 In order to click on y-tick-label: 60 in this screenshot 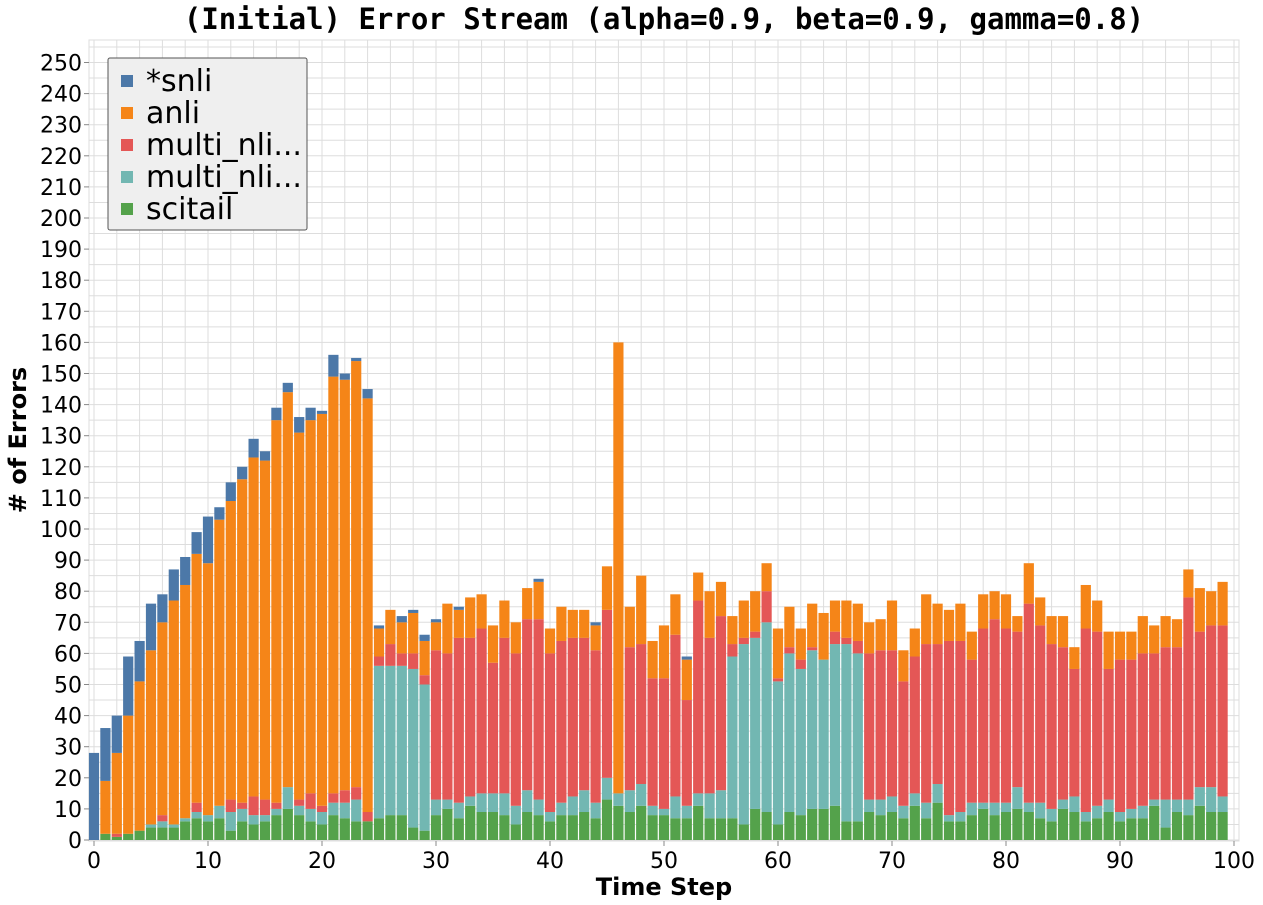, I will do `click(68, 654)`.